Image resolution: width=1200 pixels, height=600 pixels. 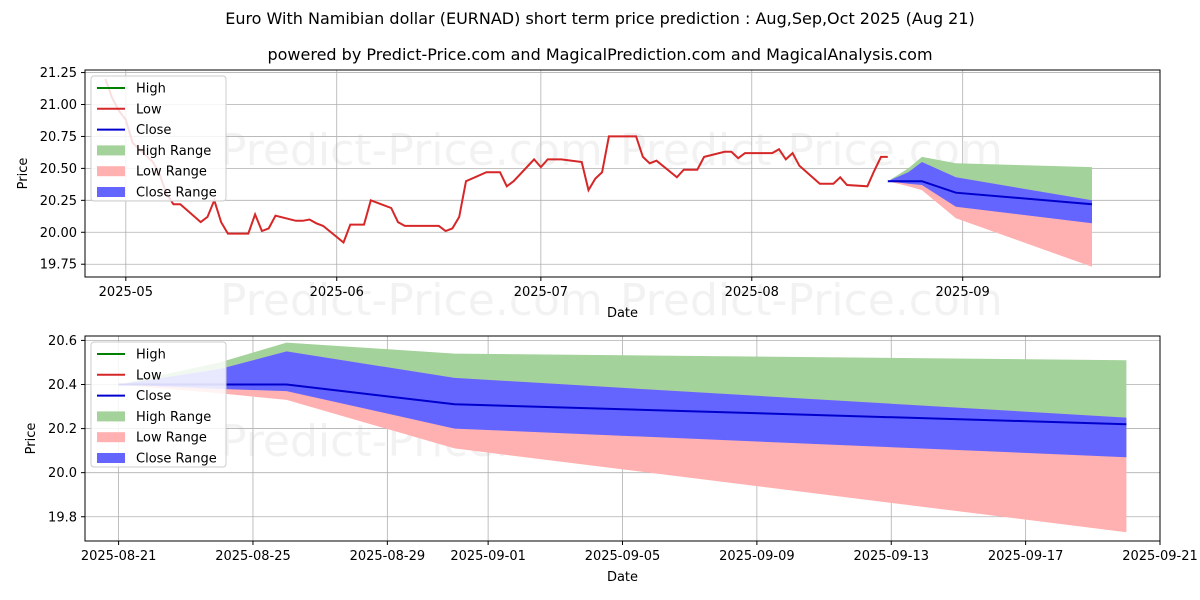 What do you see at coordinates (119, 556) in the screenshot?
I see `x-tick-label: 2025-08-21` at bounding box center [119, 556].